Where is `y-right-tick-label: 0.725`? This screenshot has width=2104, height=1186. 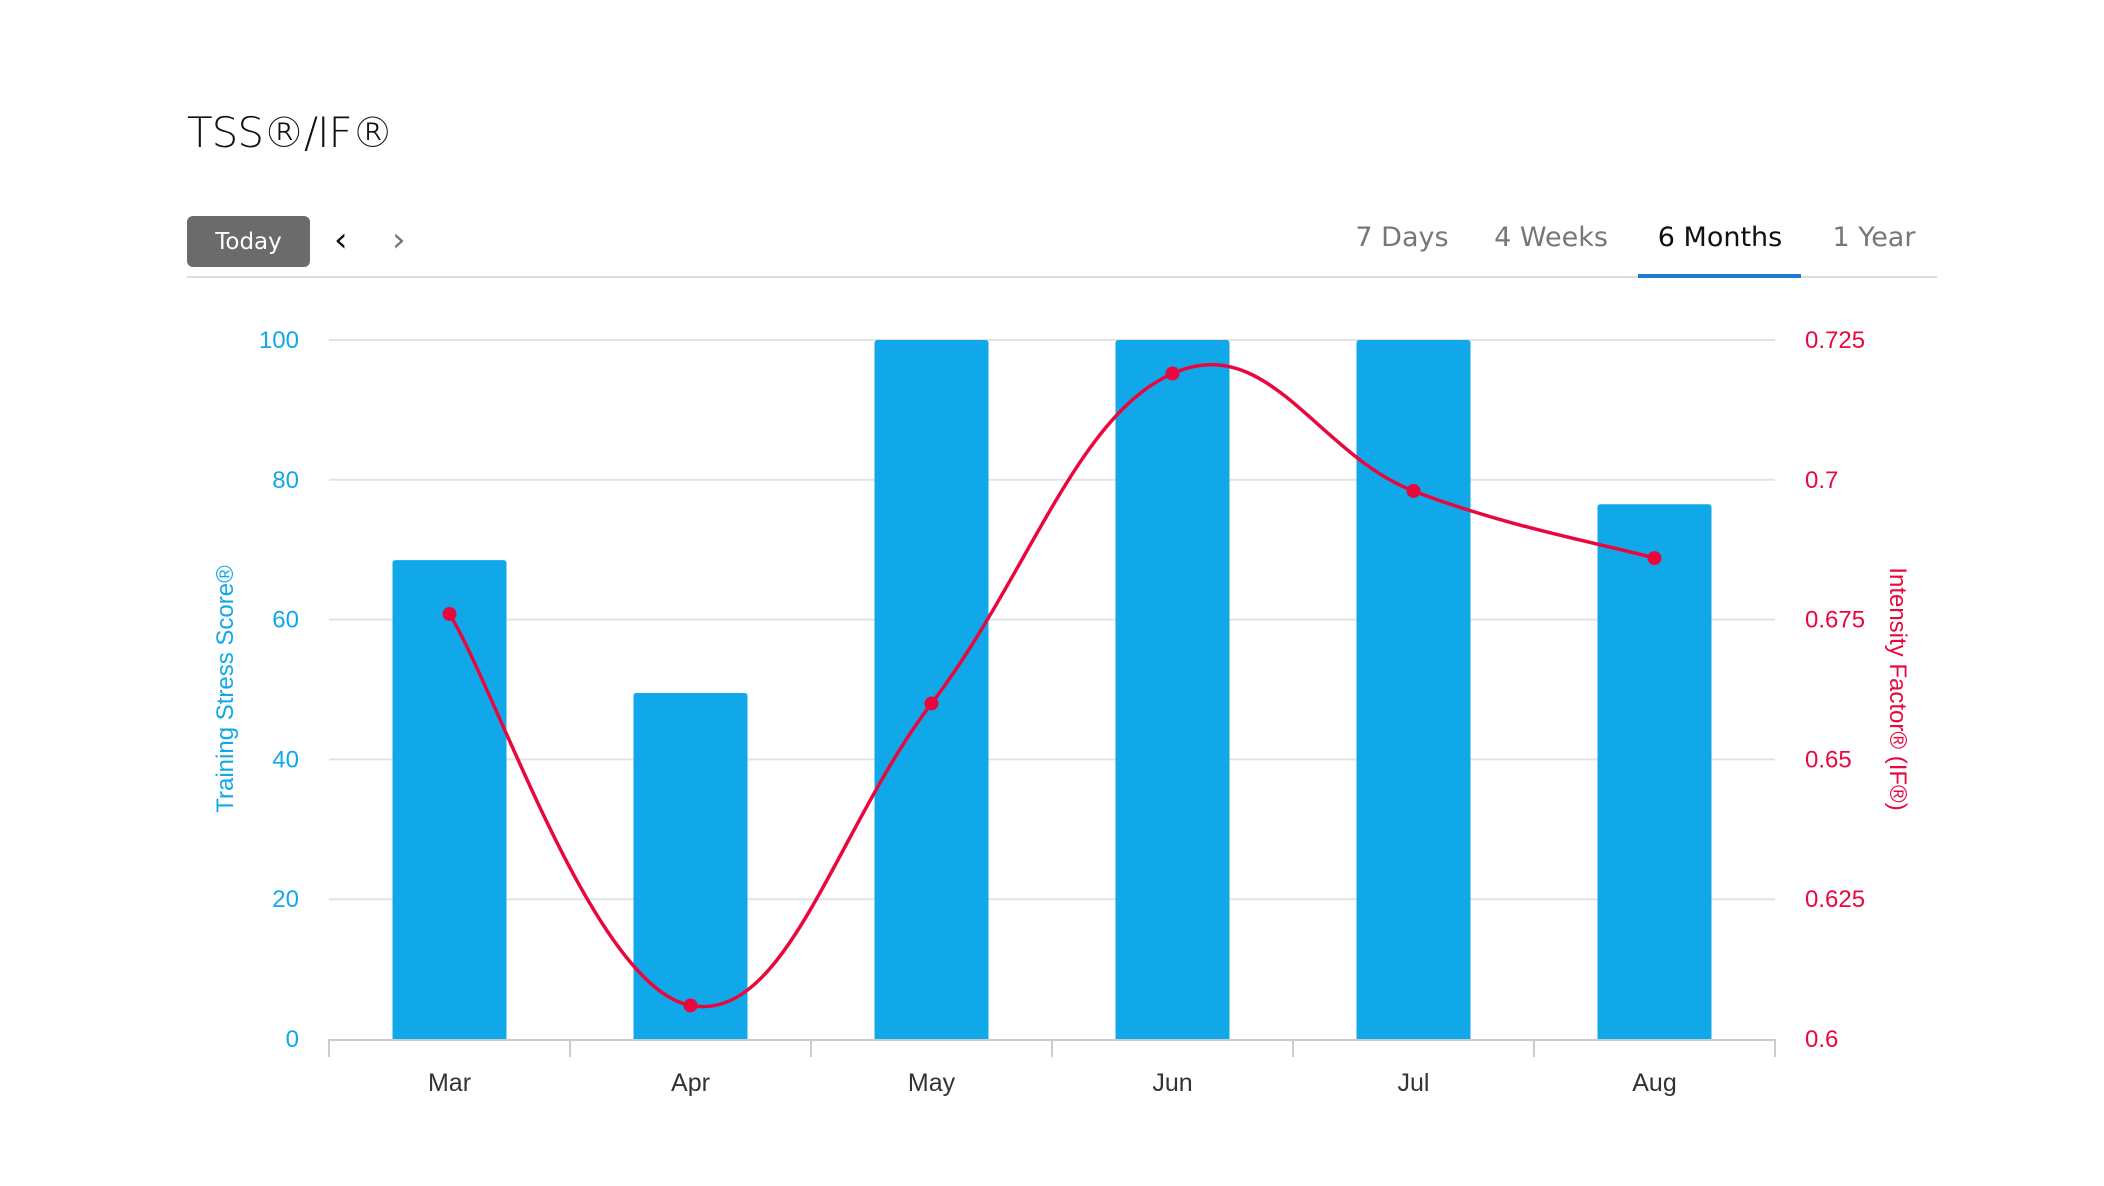 y-right-tick-label: 0.725 is located at coordinates (1835, 340).